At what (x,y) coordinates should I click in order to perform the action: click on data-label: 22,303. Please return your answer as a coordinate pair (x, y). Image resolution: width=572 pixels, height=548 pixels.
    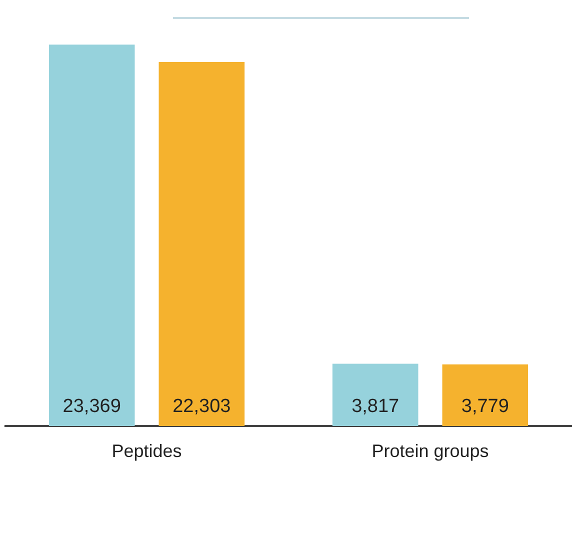
    Looking at the image, I should click on (201, 406).